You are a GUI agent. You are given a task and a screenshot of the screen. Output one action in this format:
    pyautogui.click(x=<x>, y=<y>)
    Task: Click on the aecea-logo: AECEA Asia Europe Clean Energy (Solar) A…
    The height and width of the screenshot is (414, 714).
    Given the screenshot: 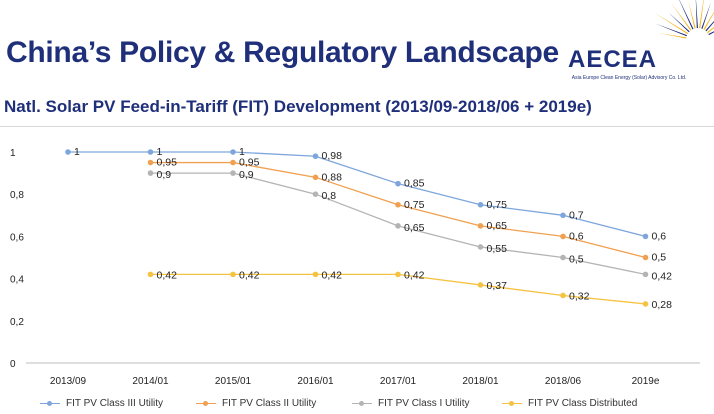 What is the action you would take?
    pyautogui.click(x=631, y=46)
    